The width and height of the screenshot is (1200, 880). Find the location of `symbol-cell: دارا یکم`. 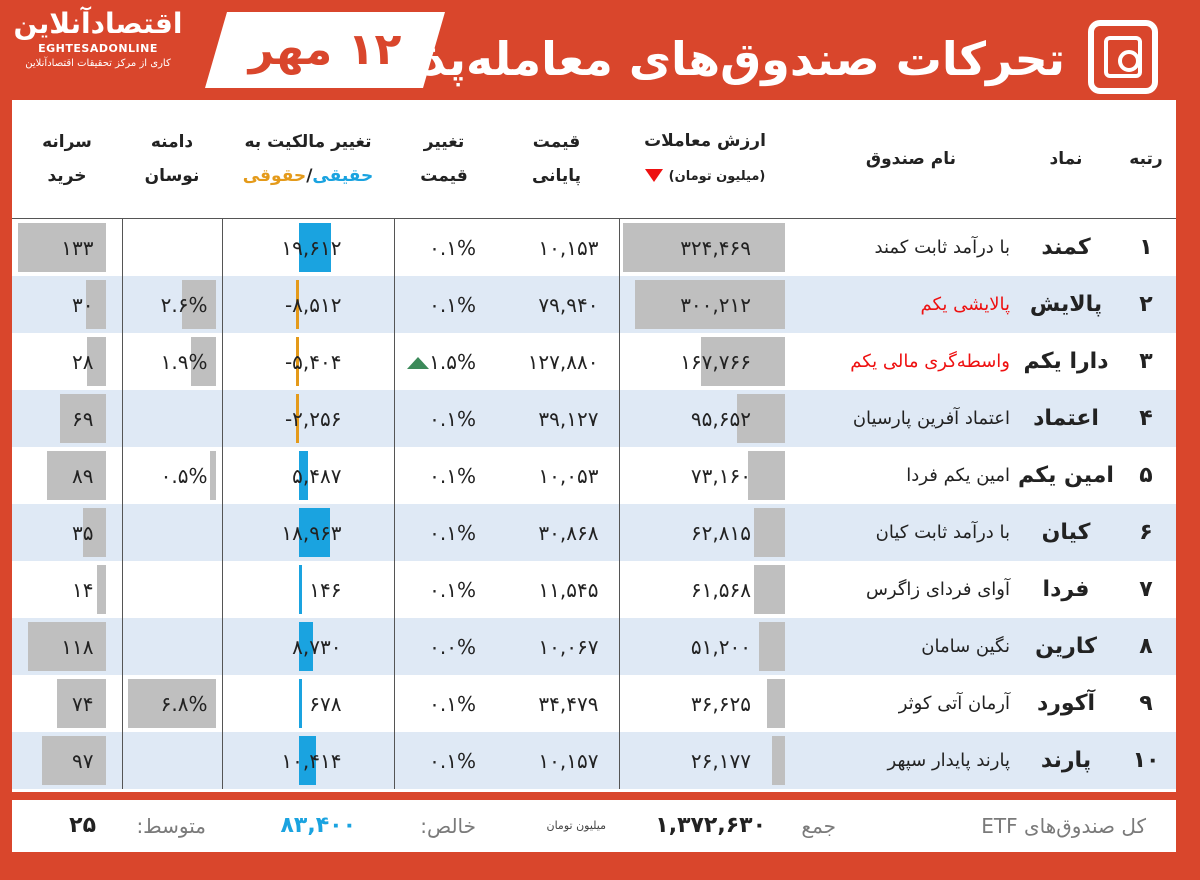

symbol-cell: دارا یکم is located at coordinates (1066, 361).